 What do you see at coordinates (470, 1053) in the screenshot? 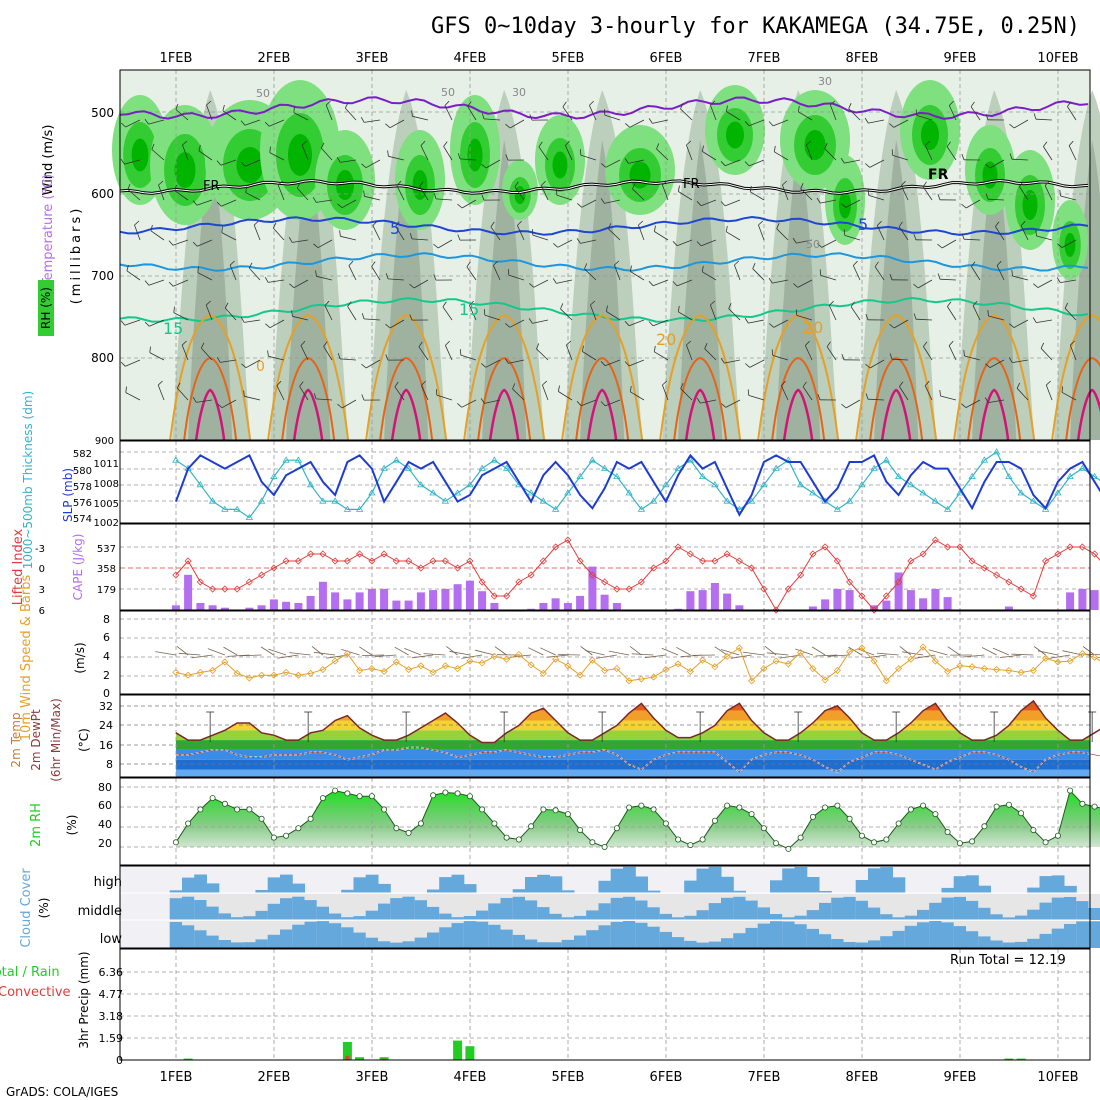
I see `precip-bar` at bounding box center [470, 1053].